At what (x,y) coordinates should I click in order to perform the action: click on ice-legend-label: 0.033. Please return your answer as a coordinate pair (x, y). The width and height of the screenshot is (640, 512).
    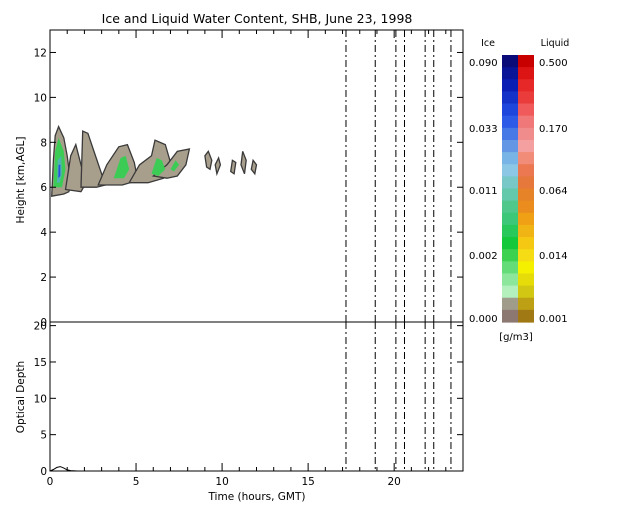
    Looking at the image, I should click on (483, 129).